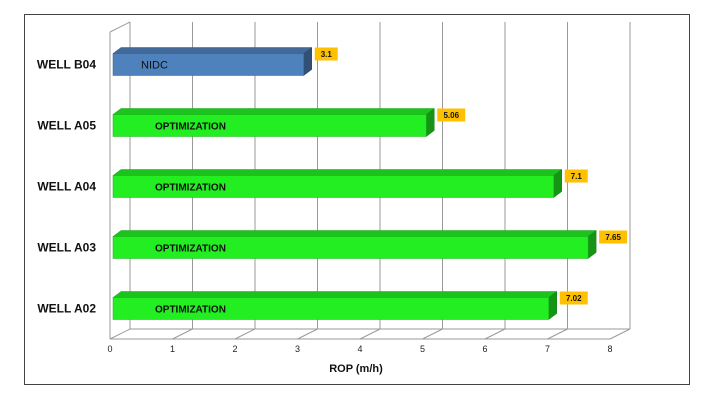 This screenshot has width=724, height=406. What do you see at coordinates (120, 27) in the screenshot?
I see `left-wall-top` at bounding box center [120, 27].